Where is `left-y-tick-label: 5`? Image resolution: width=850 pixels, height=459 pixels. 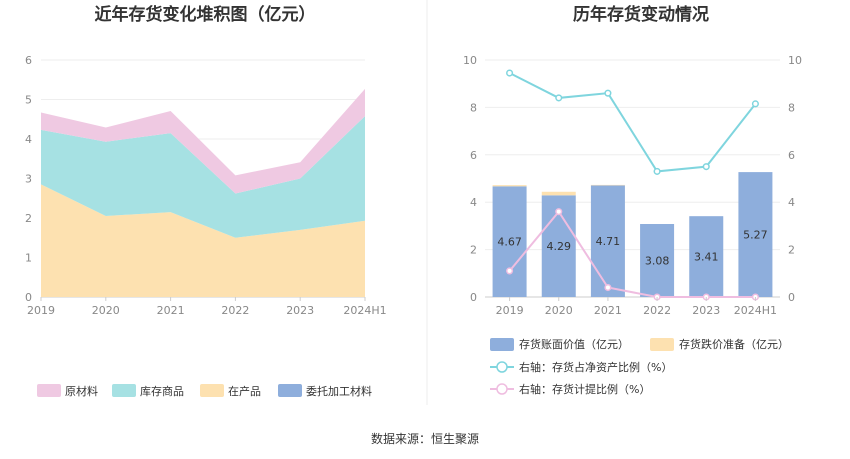
left-y-tick-label: 5 is located at coordinates (28, 100).